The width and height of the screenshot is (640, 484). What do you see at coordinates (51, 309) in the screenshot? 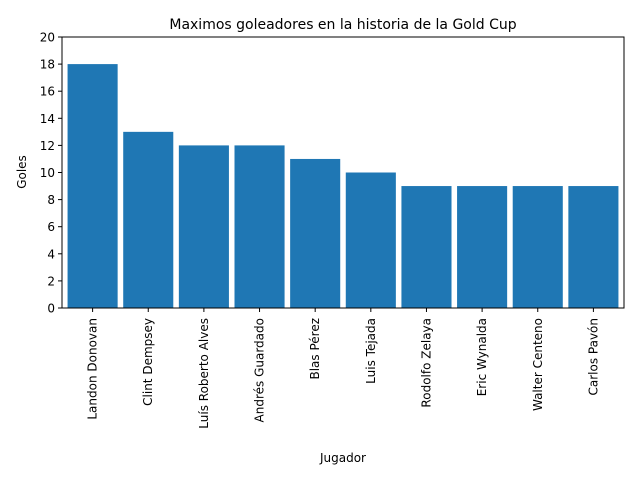
I see `y-tick-label: 0` at bounding box center [51, 309].